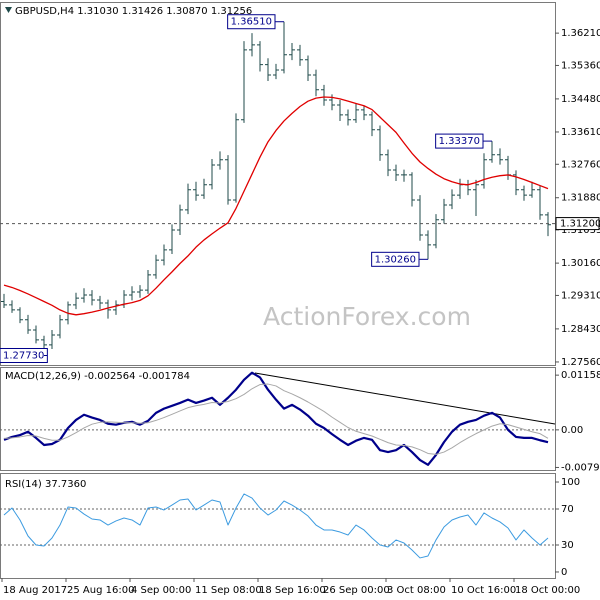 This screenshot has width=600, height=600. Describe the element at coordinates (580, 295) in the screenshot. I see `y-tick-label: 1.29310` at that location.